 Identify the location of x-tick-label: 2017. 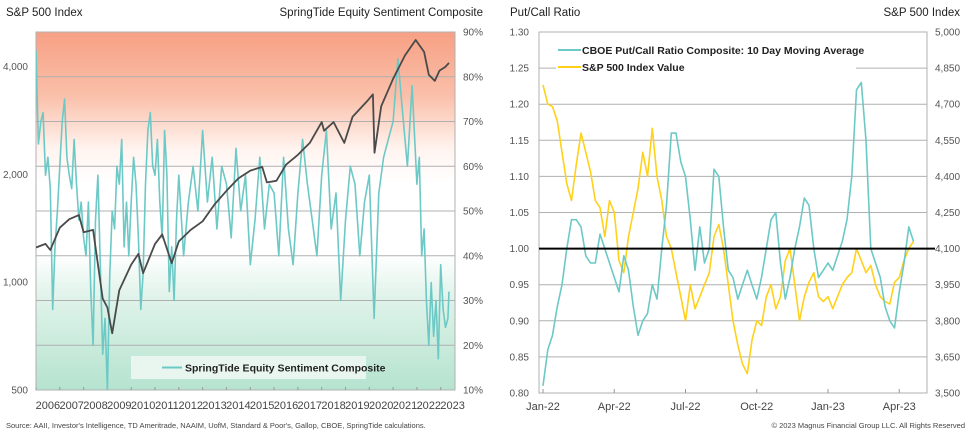
(310, 406).